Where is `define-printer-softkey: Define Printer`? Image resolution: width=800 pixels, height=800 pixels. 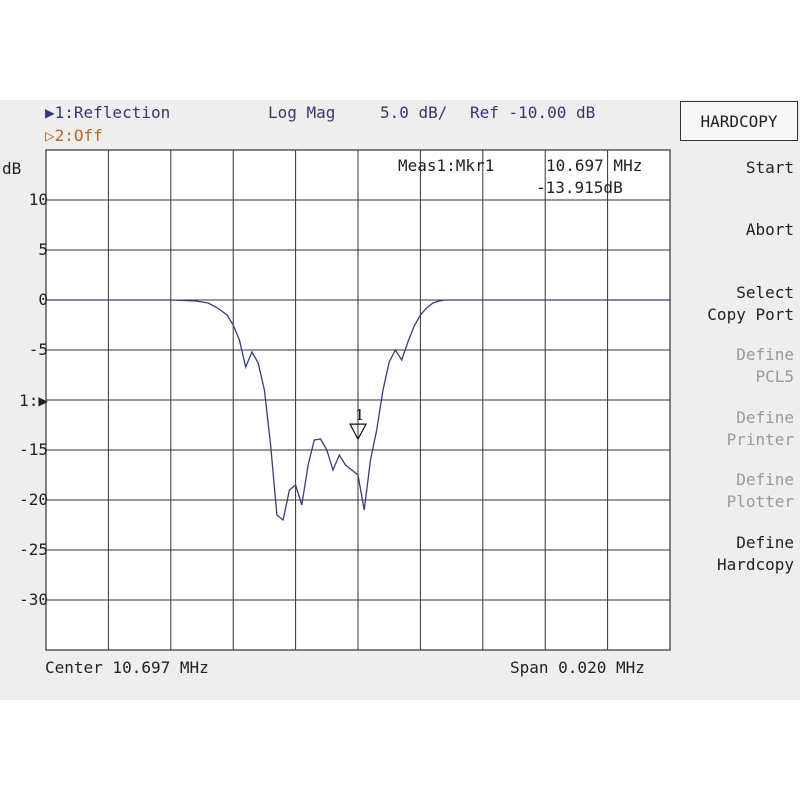 define-printer-softkey: Define Printer is located at coordinates (760, 428).